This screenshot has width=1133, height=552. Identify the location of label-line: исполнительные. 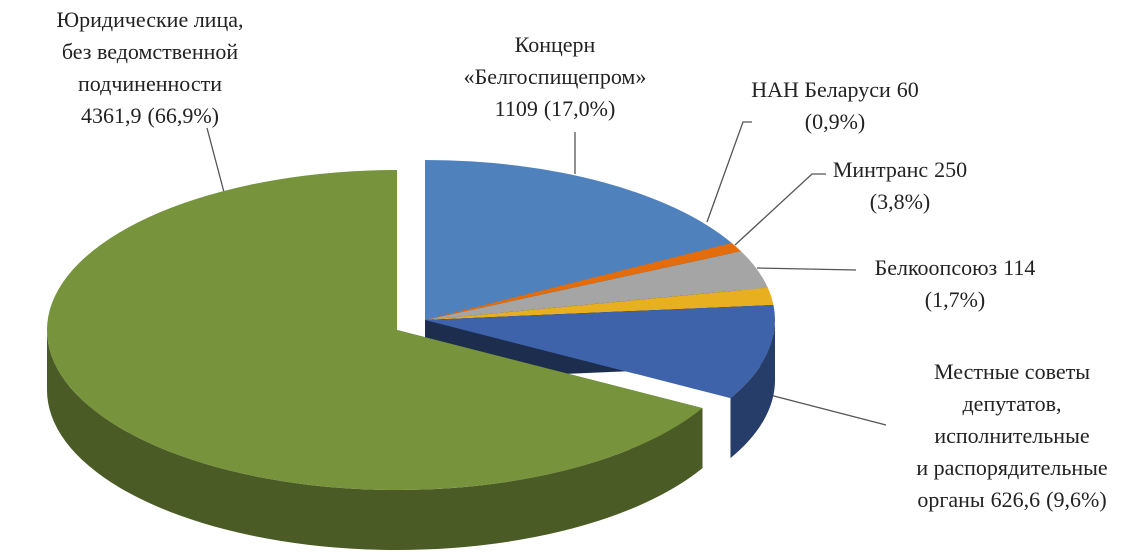
(1011, 435).